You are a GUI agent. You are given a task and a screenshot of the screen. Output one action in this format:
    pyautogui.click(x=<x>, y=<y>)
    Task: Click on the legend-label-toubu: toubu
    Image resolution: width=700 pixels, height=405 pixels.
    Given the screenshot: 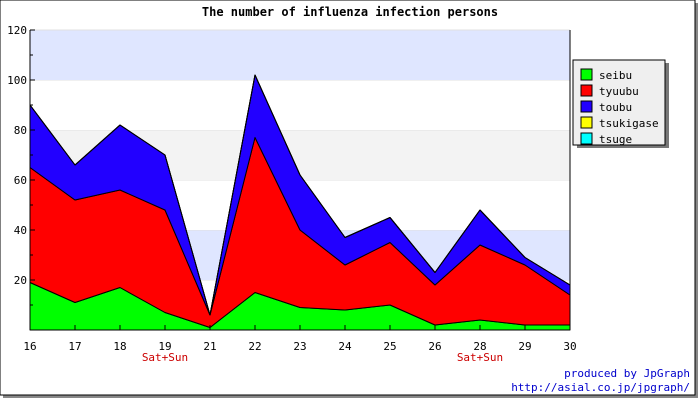 What is the action you would take?
    pyautogui.click(x=615, y=107)
    